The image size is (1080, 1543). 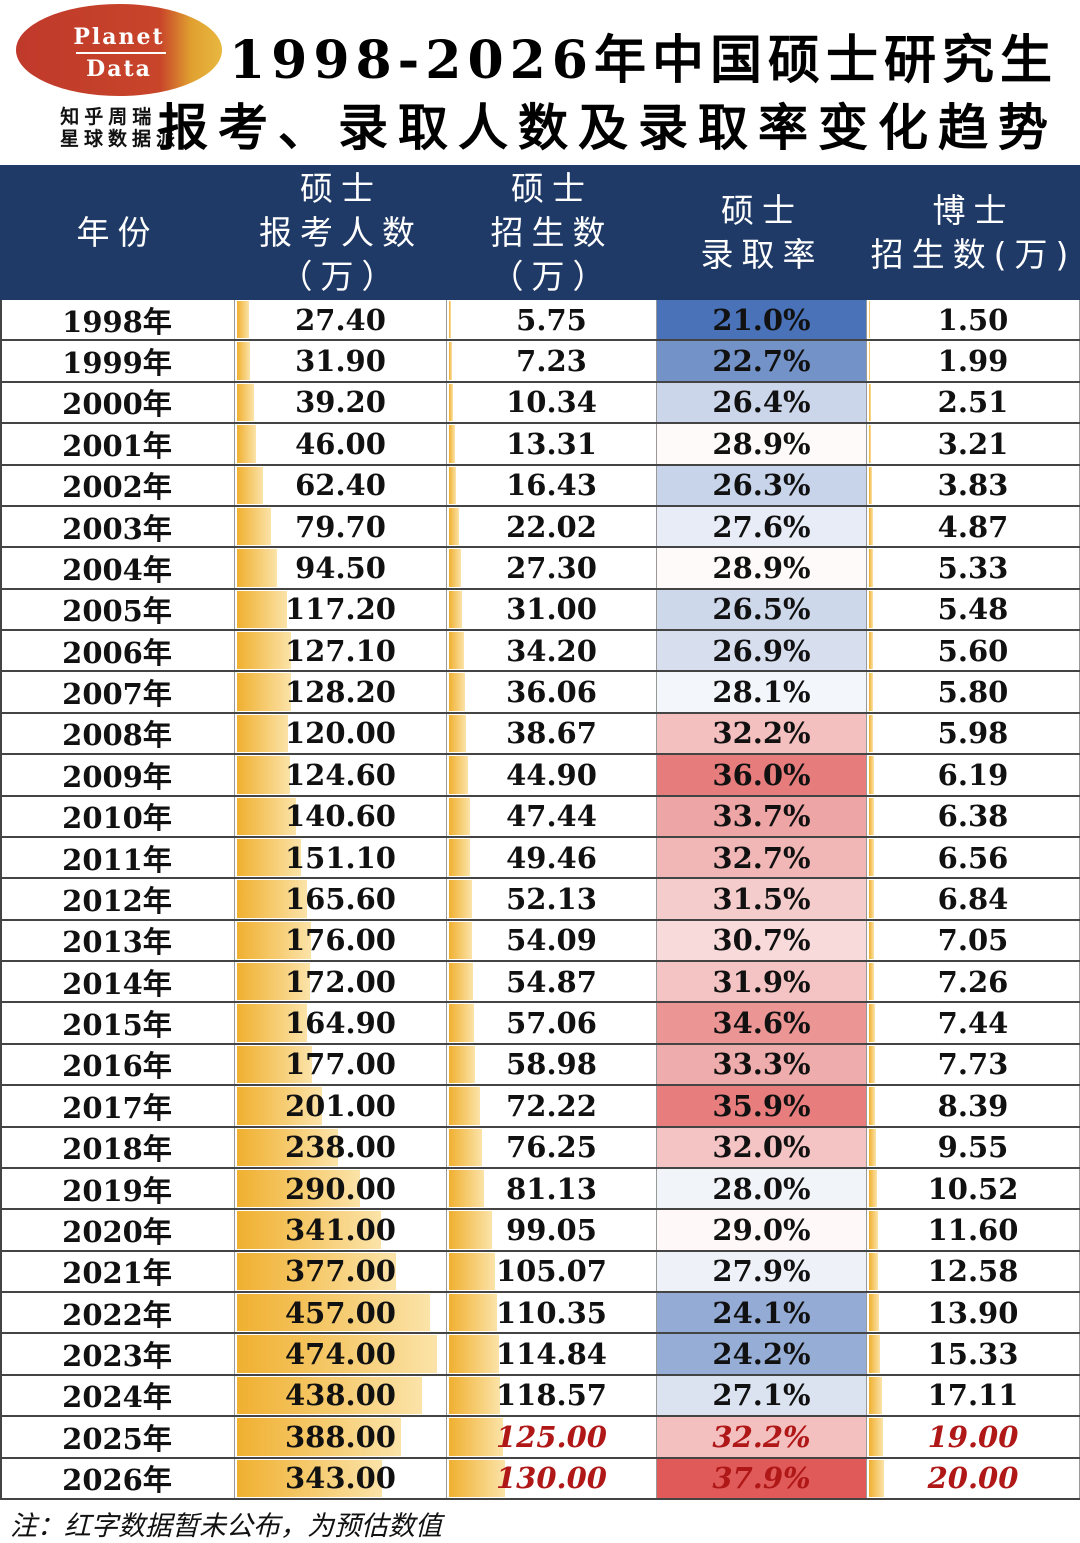 What do you see at coordinates (117, 1273) in the screenshot?
I see `cell-value: 2021年` at bounding box center [117, 1273].